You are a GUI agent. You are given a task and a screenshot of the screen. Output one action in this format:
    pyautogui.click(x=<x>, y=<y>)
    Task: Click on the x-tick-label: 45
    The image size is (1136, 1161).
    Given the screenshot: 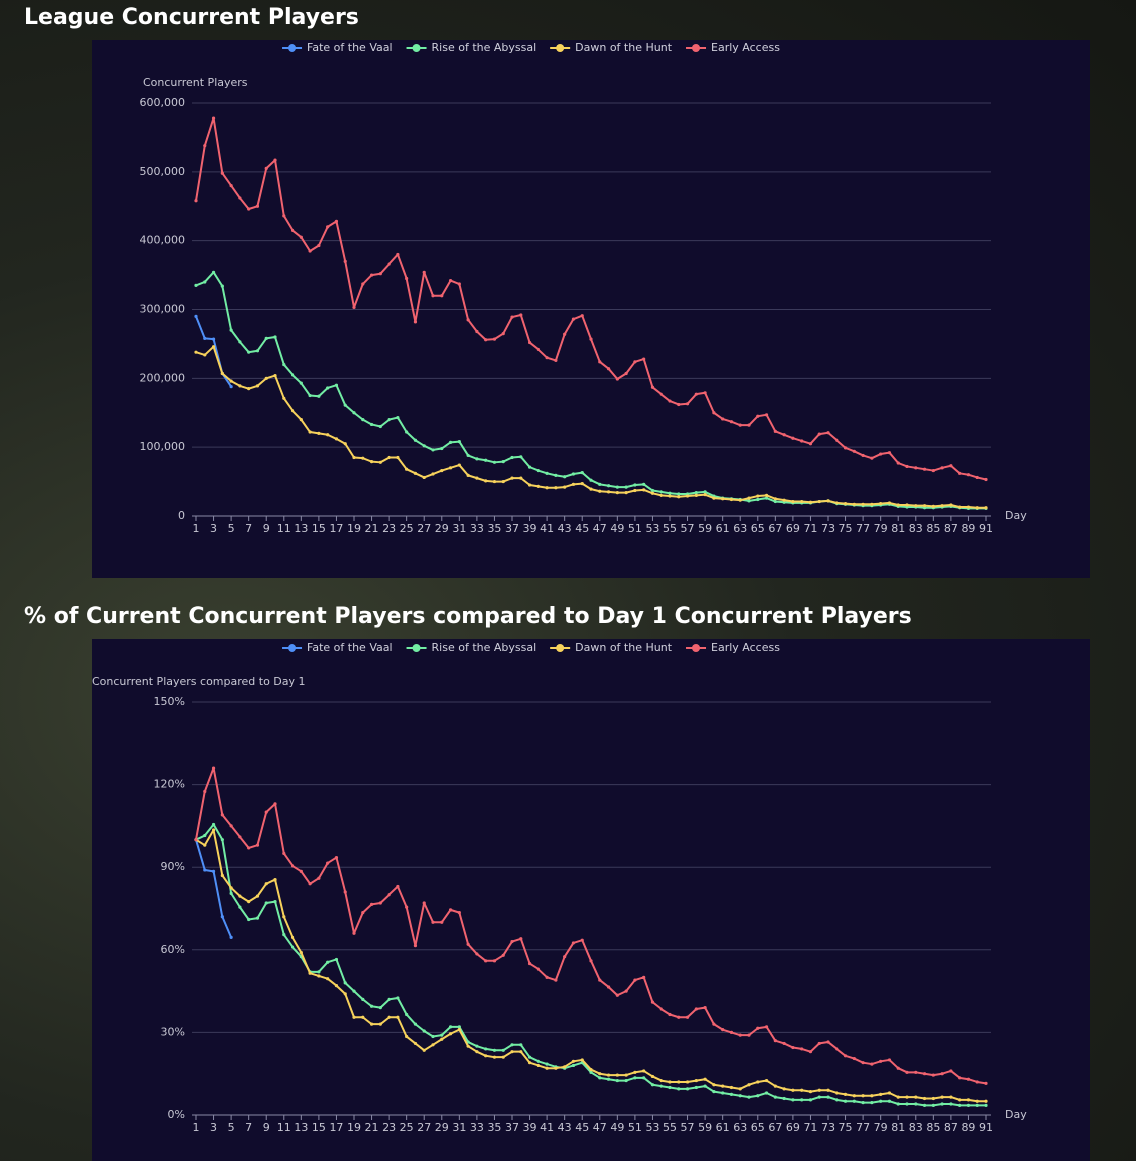 What is the action you would take?
    pyautogui.click(x=582, y=1127)
    